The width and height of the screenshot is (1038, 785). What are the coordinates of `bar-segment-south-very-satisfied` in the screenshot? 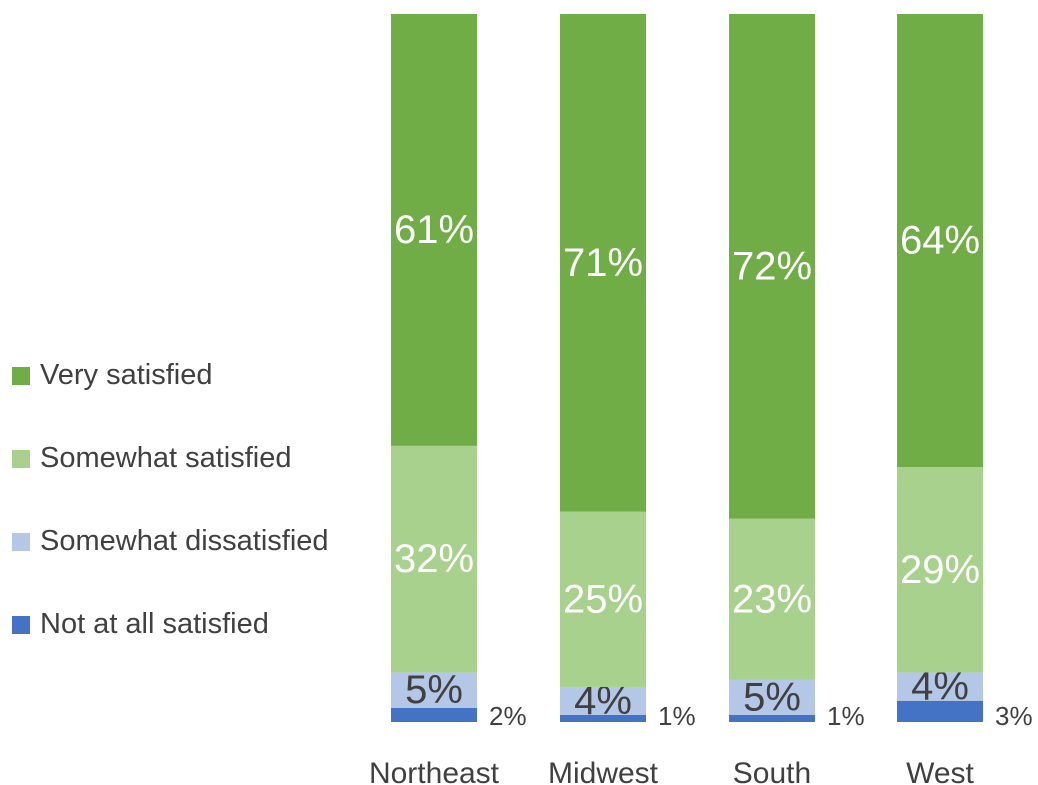 It's located at (772, 266).